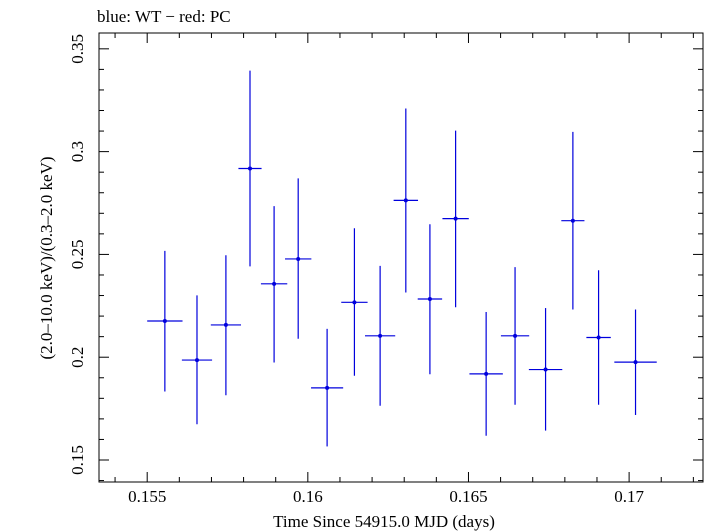 This screenshot has height=532, width=705. What do you see at coordinates (308, 496) in the screenshot?
I see `x-tick-label: 0.16` at bounding box center [308, 496].